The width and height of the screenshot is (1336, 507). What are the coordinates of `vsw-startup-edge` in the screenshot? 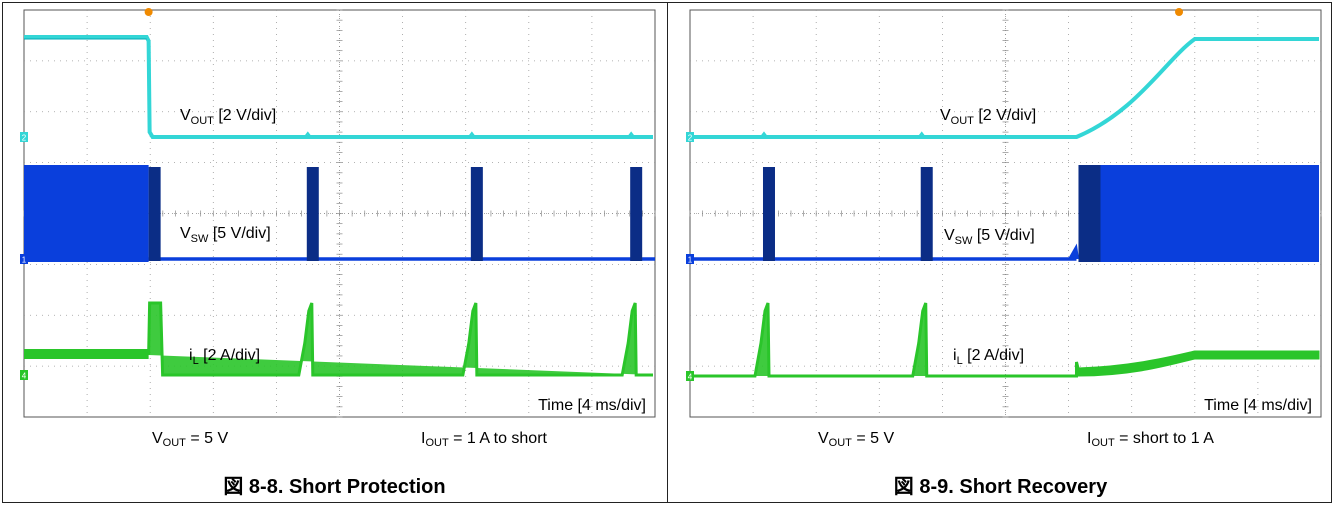 It's located at (1089, 213).